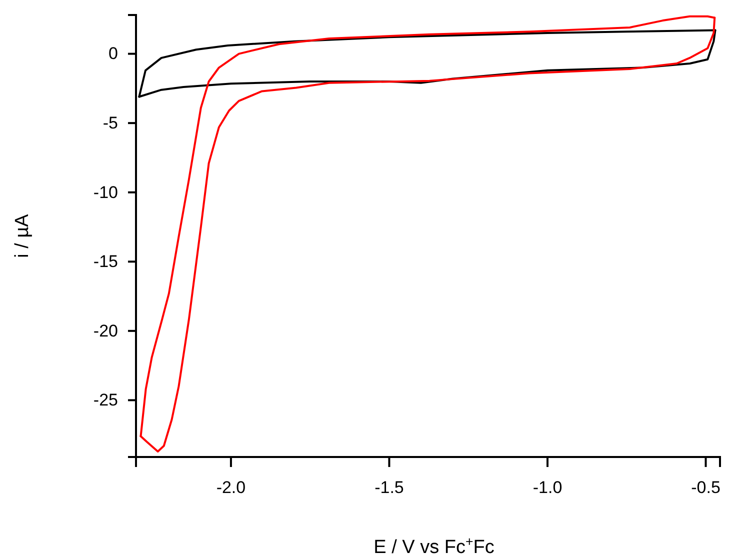 The width and height of the screenshot is (732, 559). Describe the element at coordinates (389, 488) in the screenshot. I see `x-tick-label: -1.5` at that location.